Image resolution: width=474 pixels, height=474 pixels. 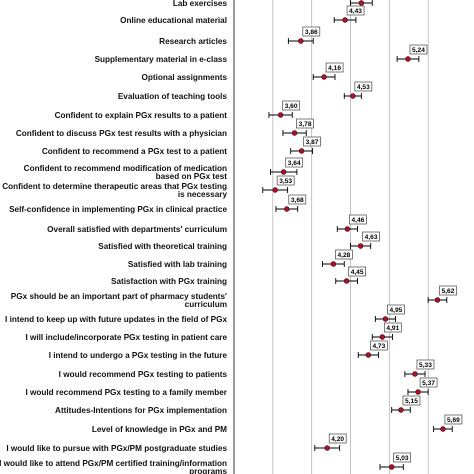 What do you see at coordinates (349, 14) in the screenshot?
I see `data-row-mark: 4,43` at bounding box center [349, 14].